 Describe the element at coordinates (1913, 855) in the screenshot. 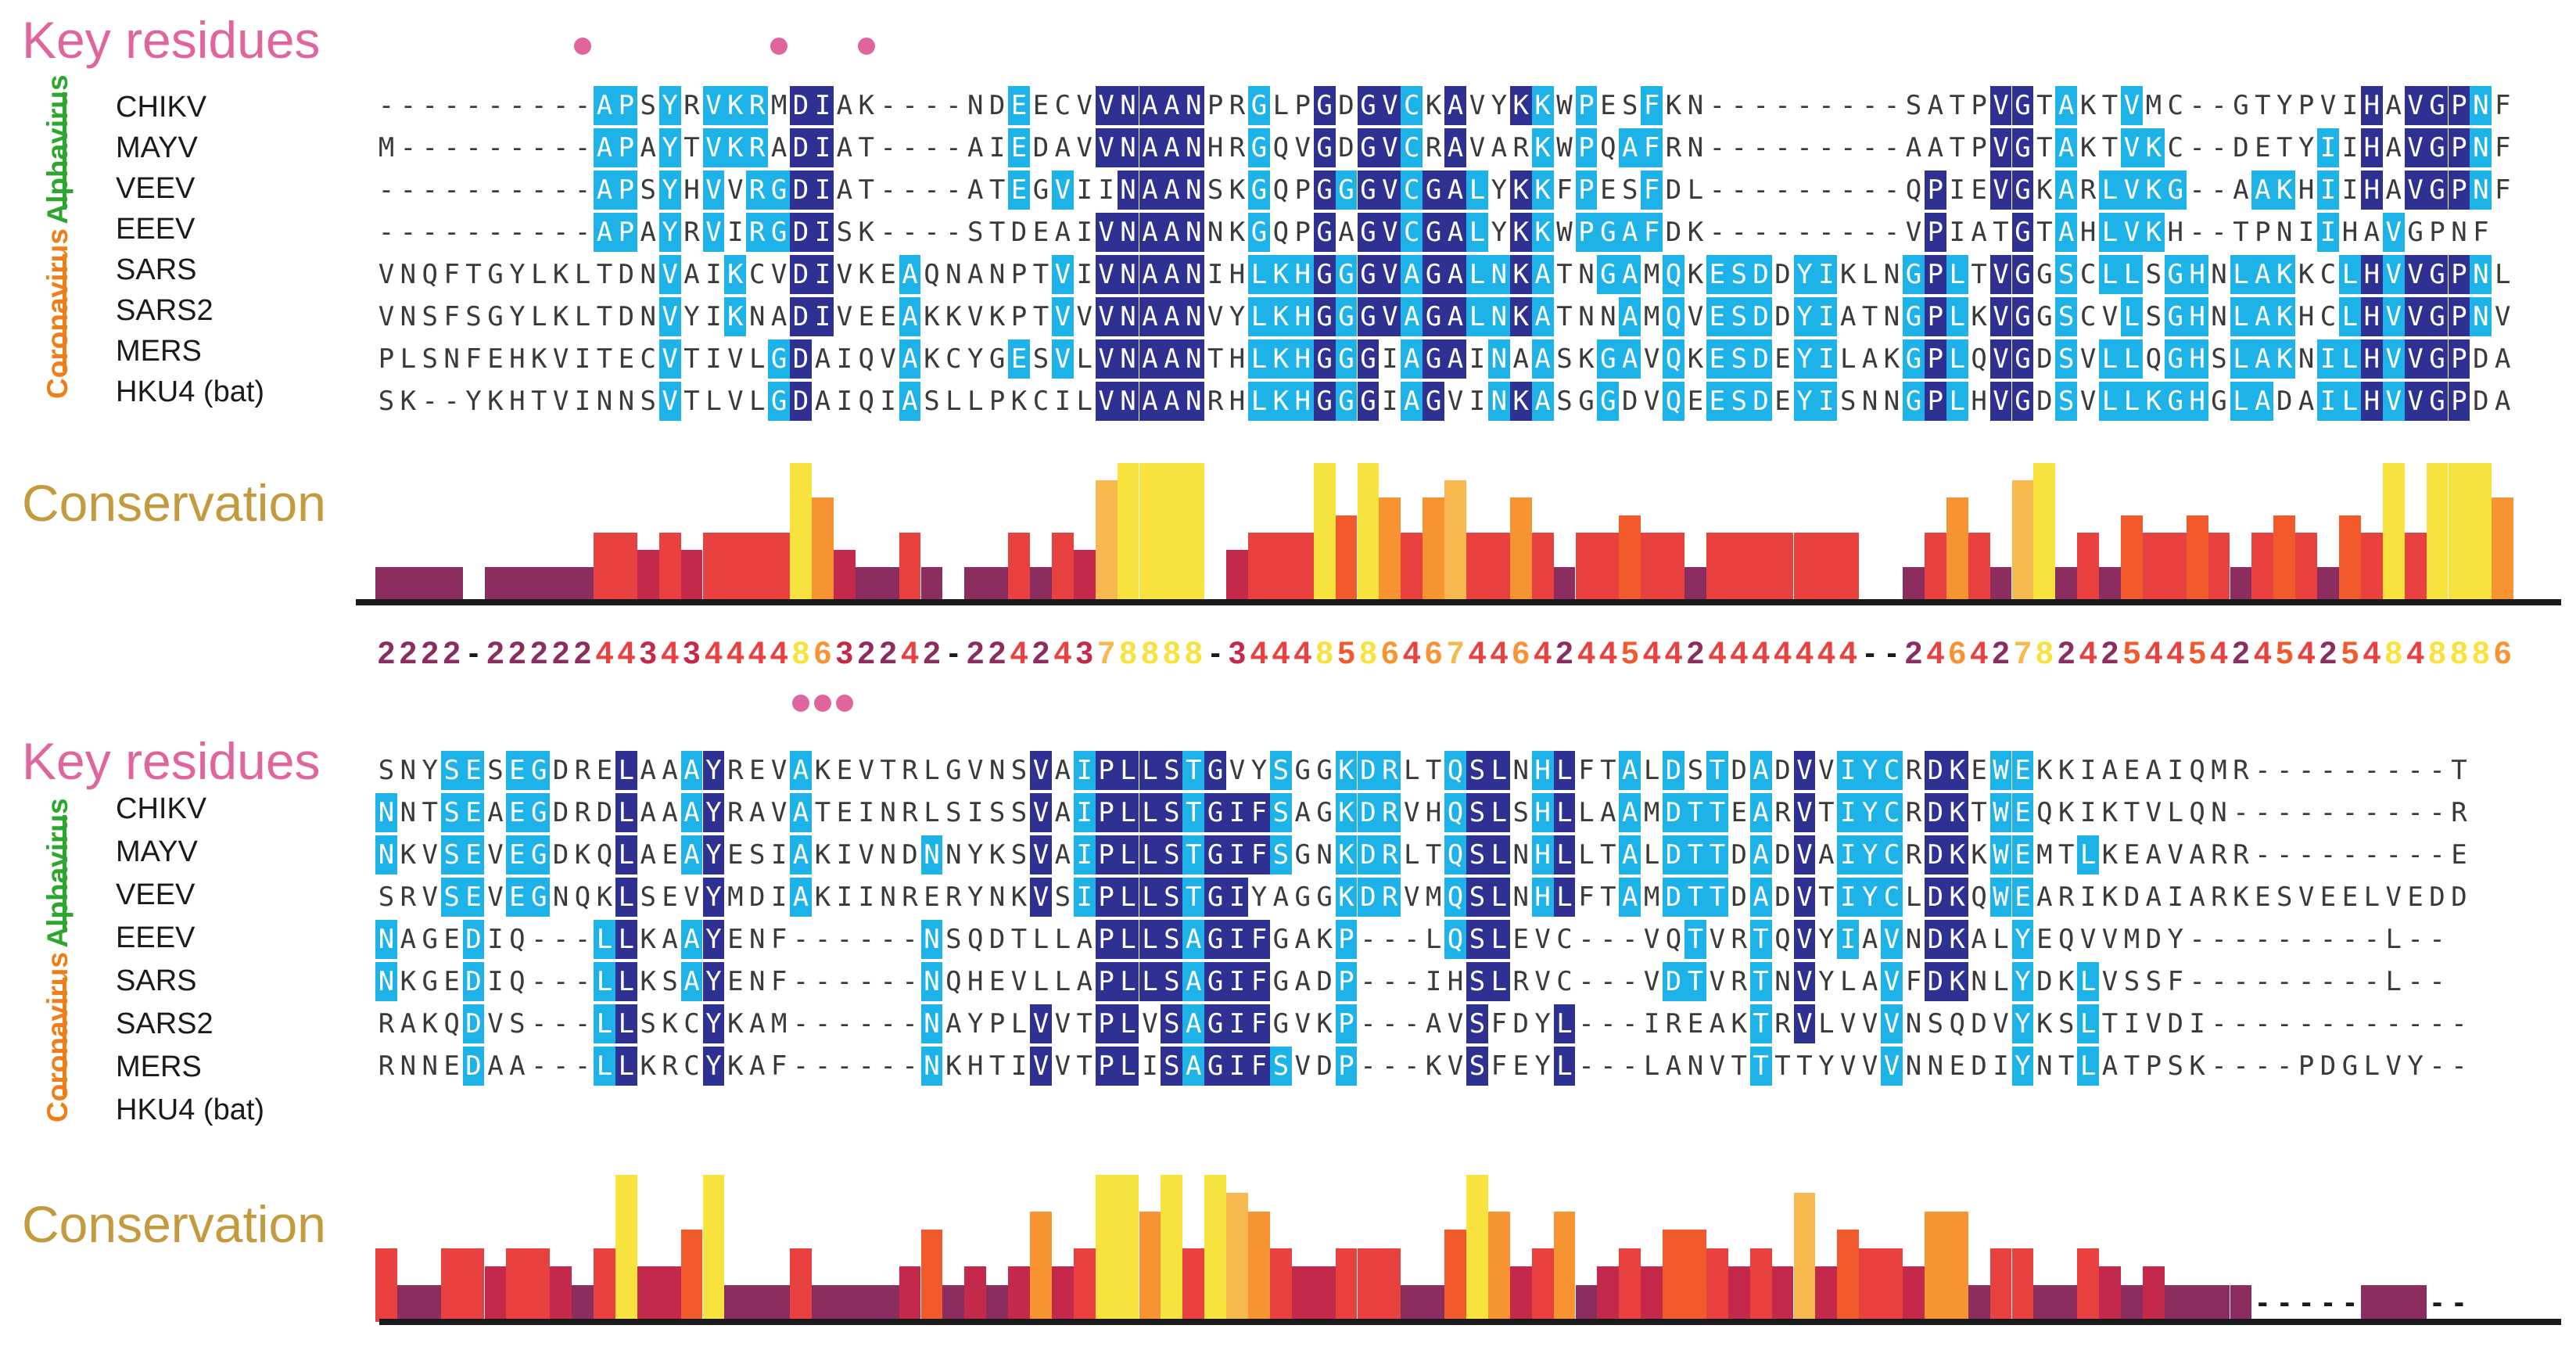

I see `residue: R` at that location.